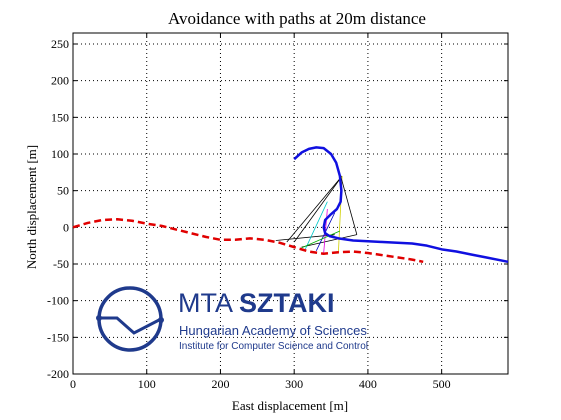 The width and height of the screenshot is (561, 420). I want to click on logo-dot-right, so click(161, 320).